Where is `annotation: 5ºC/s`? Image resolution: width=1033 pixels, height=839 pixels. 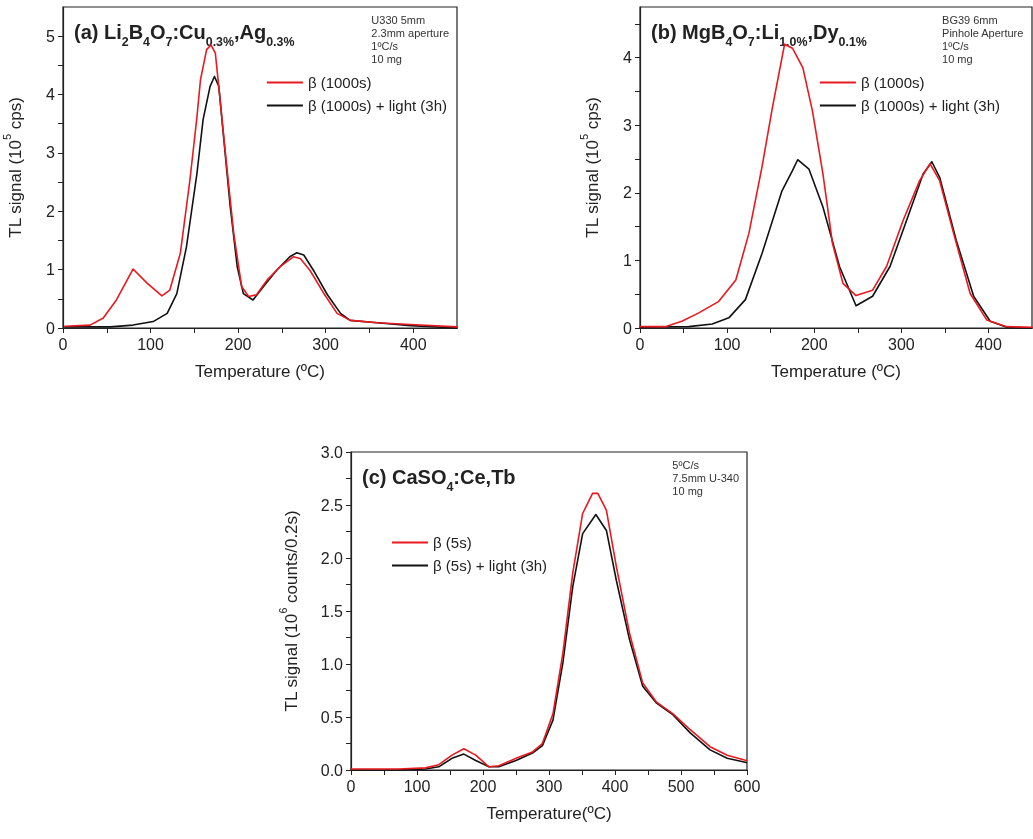
annotation: 5ºC/s is located at coordinates (686, 464).